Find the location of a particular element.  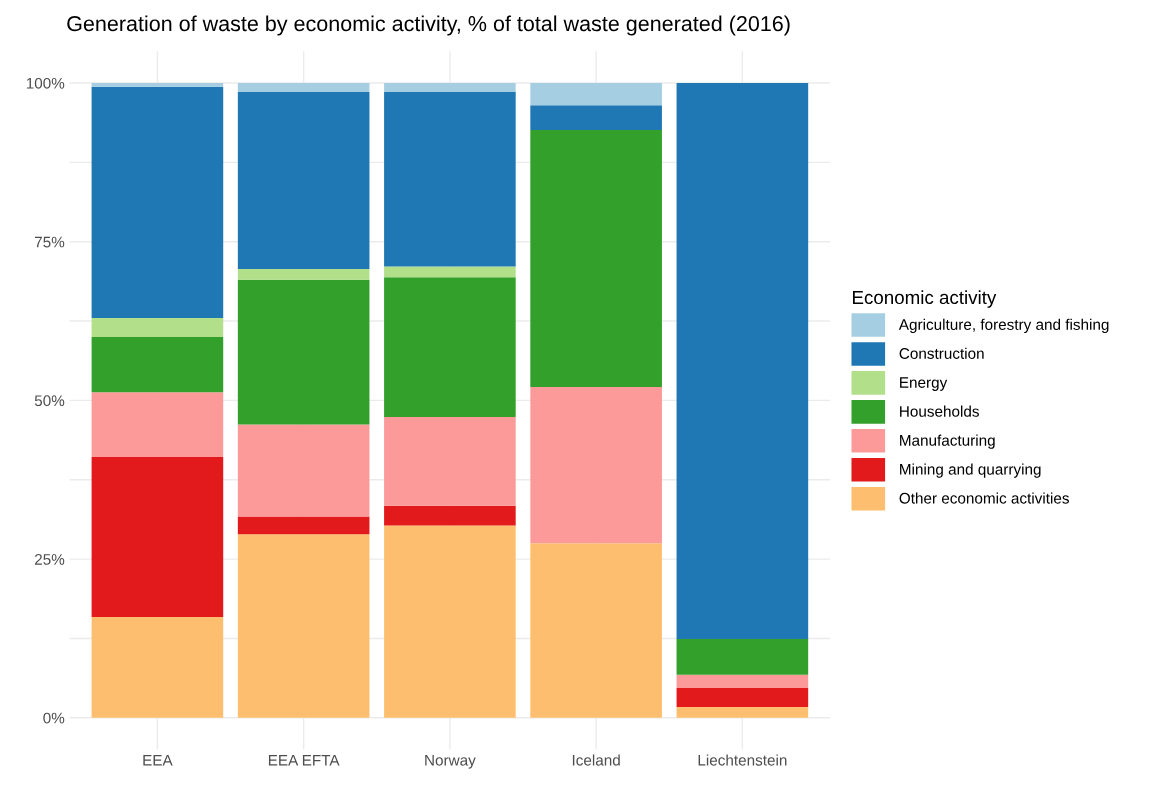

legend-label: Agriculture, forestry and fishing is located at coordinates (1003, 325).